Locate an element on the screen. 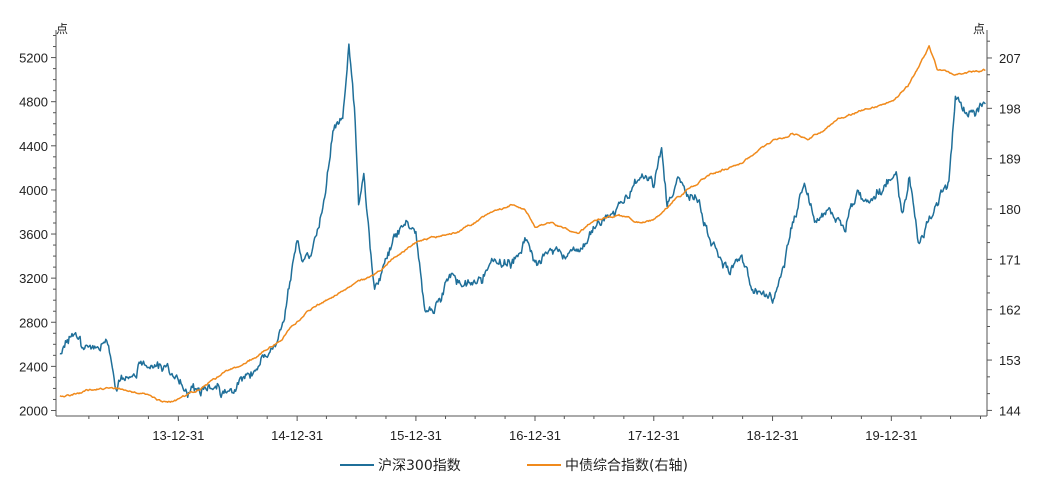  x-tick-label: 14-12-31 is located at coordinates (297, 435).